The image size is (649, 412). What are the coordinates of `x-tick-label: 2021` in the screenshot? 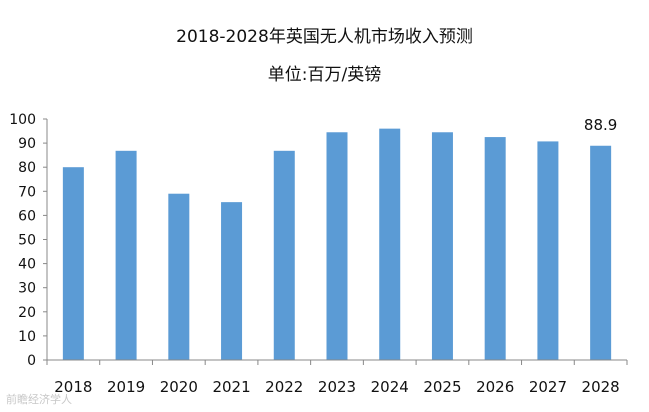 It's located at (231, 387).